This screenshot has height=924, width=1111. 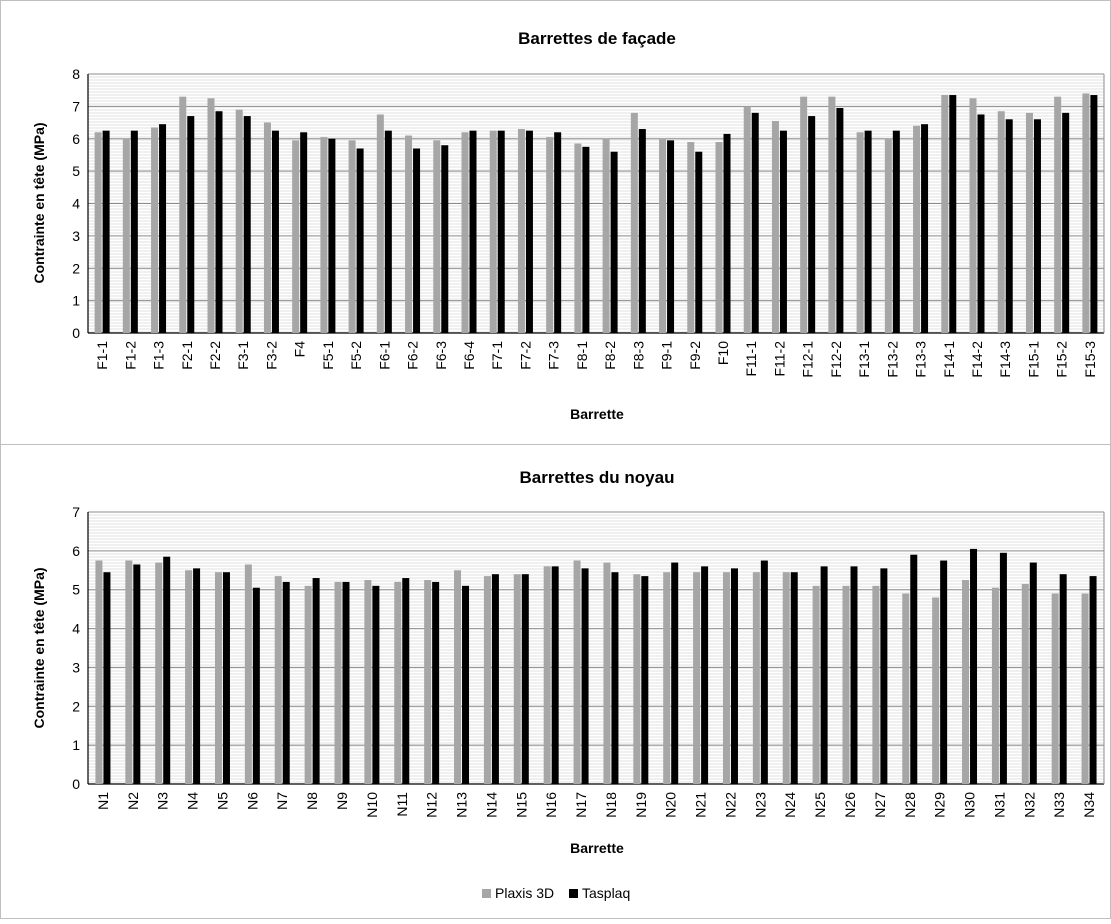 What do you see at coordinates (921, 359) in the screenshot?
I see `chart1-xtick-label: F13-3` at bounding box center [921, 359].